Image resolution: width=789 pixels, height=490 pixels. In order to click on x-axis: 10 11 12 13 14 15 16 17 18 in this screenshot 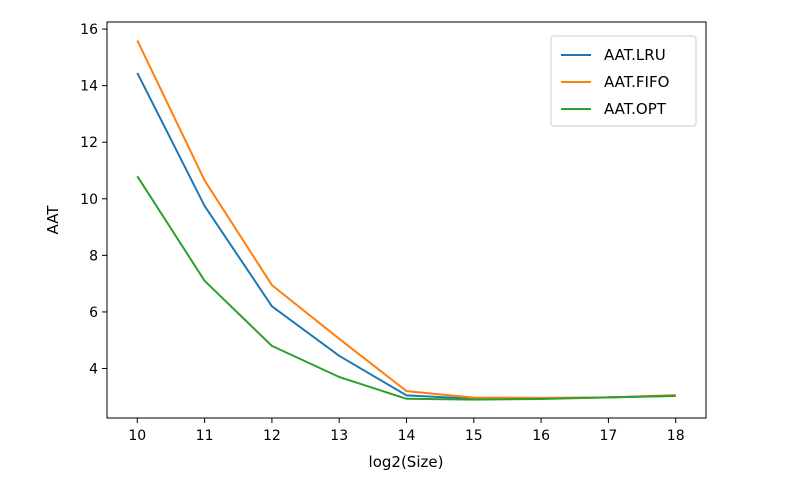, I will do `click(406, 431)`.